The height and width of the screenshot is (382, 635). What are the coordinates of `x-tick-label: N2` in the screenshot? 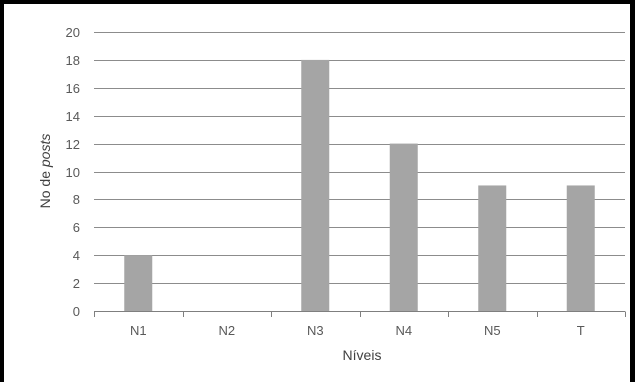 It's located at (226, 330).